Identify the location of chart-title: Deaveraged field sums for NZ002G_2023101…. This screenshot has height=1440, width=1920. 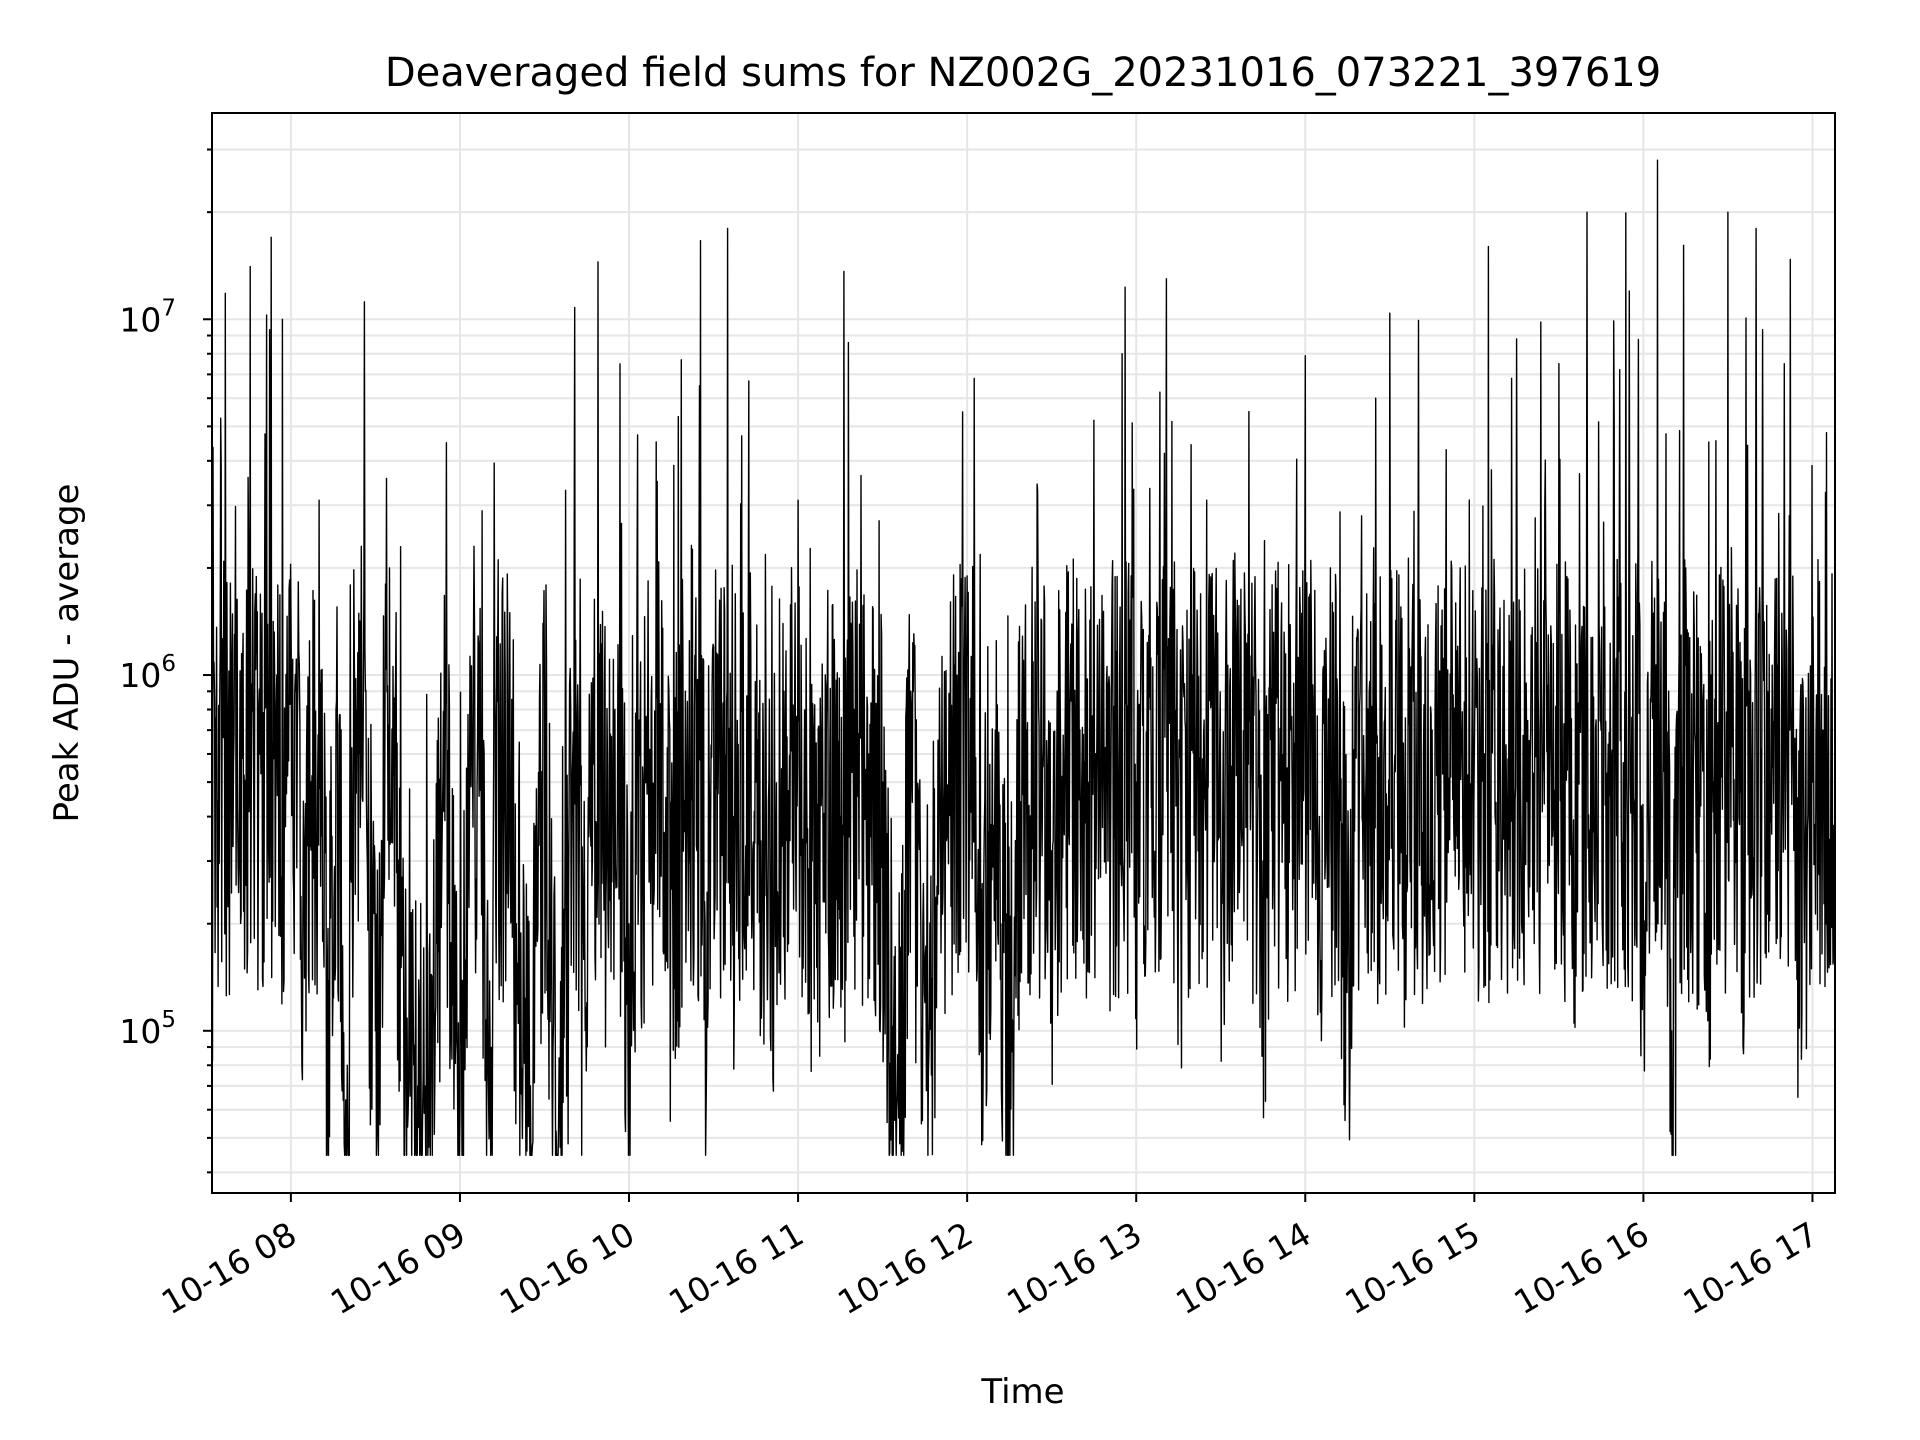
(1023, 73).